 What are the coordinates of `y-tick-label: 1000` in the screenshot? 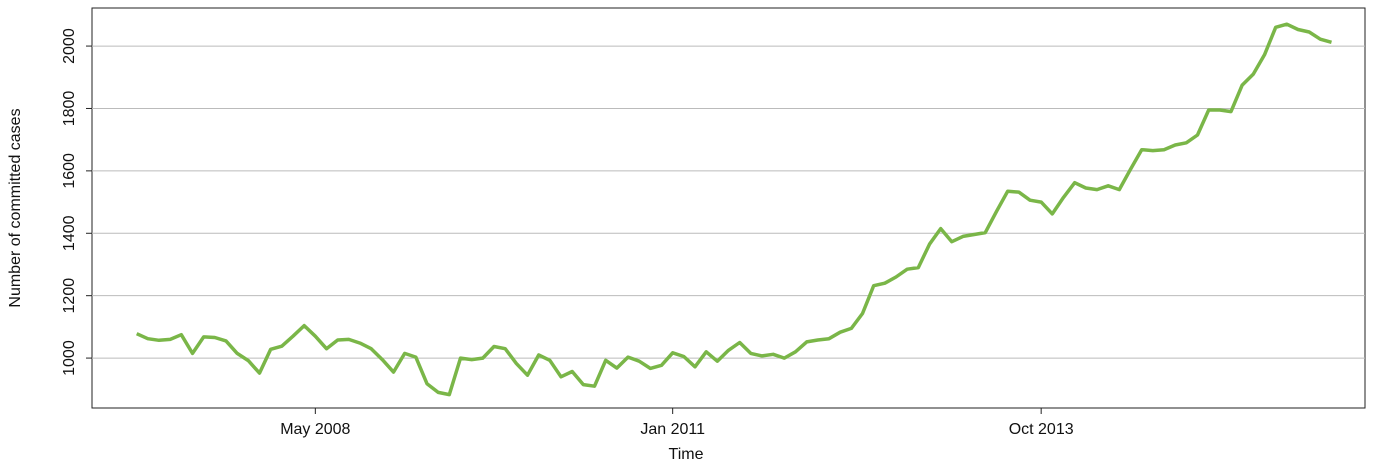 It's located at (69, 358).